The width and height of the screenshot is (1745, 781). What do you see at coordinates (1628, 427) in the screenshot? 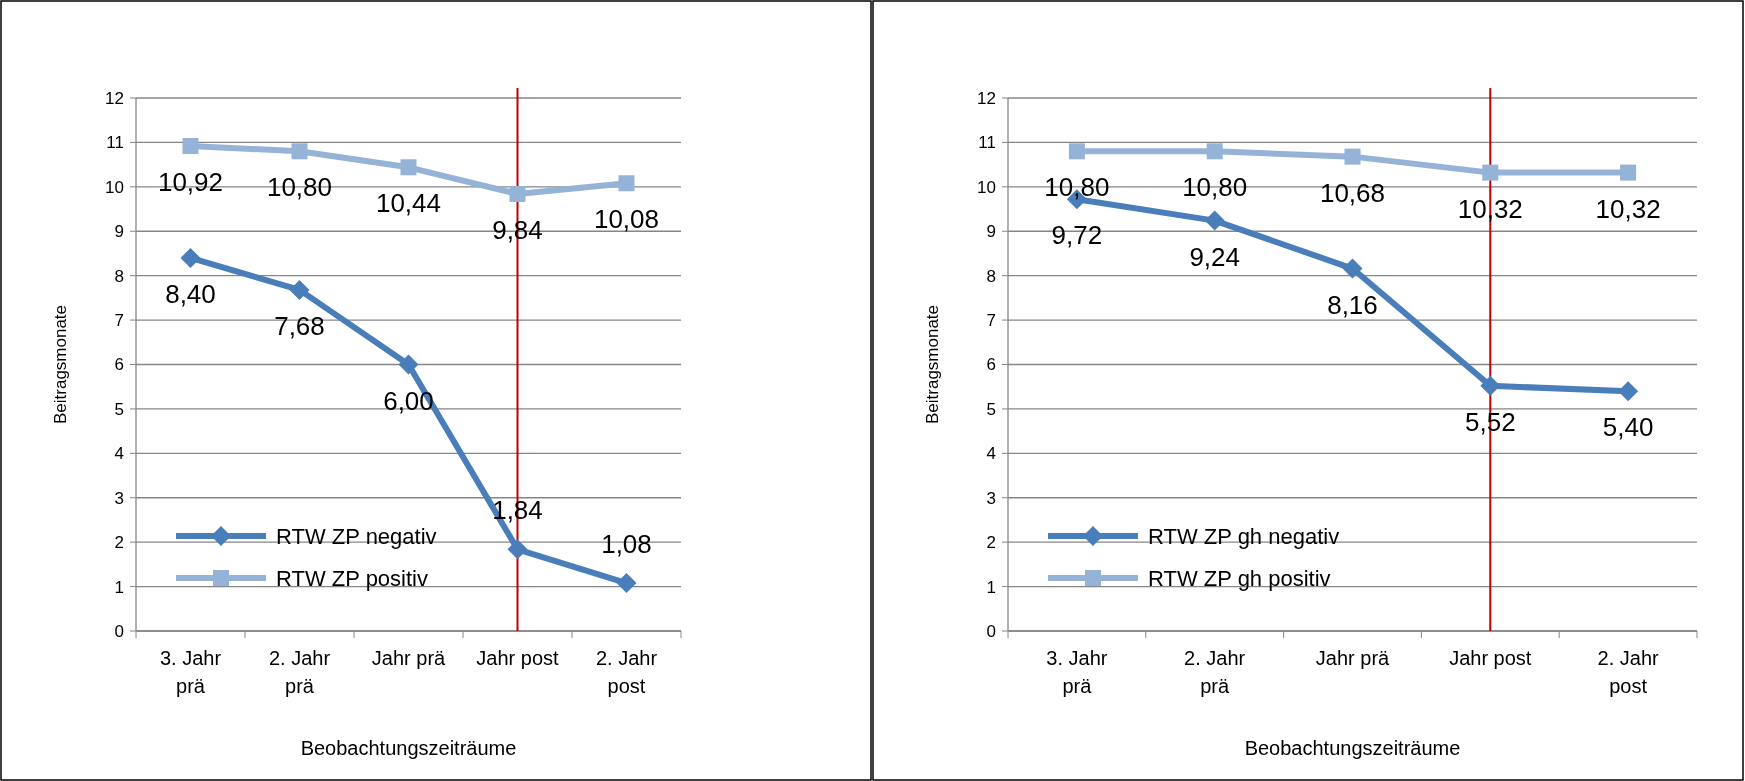
I see `data-label: 5,40` at bounding box center [1628, 427].